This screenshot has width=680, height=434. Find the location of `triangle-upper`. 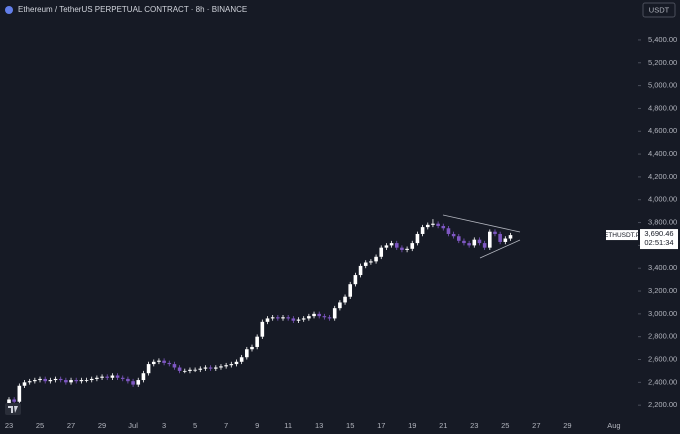

triangle-upper is located at coordinates (481, 223).